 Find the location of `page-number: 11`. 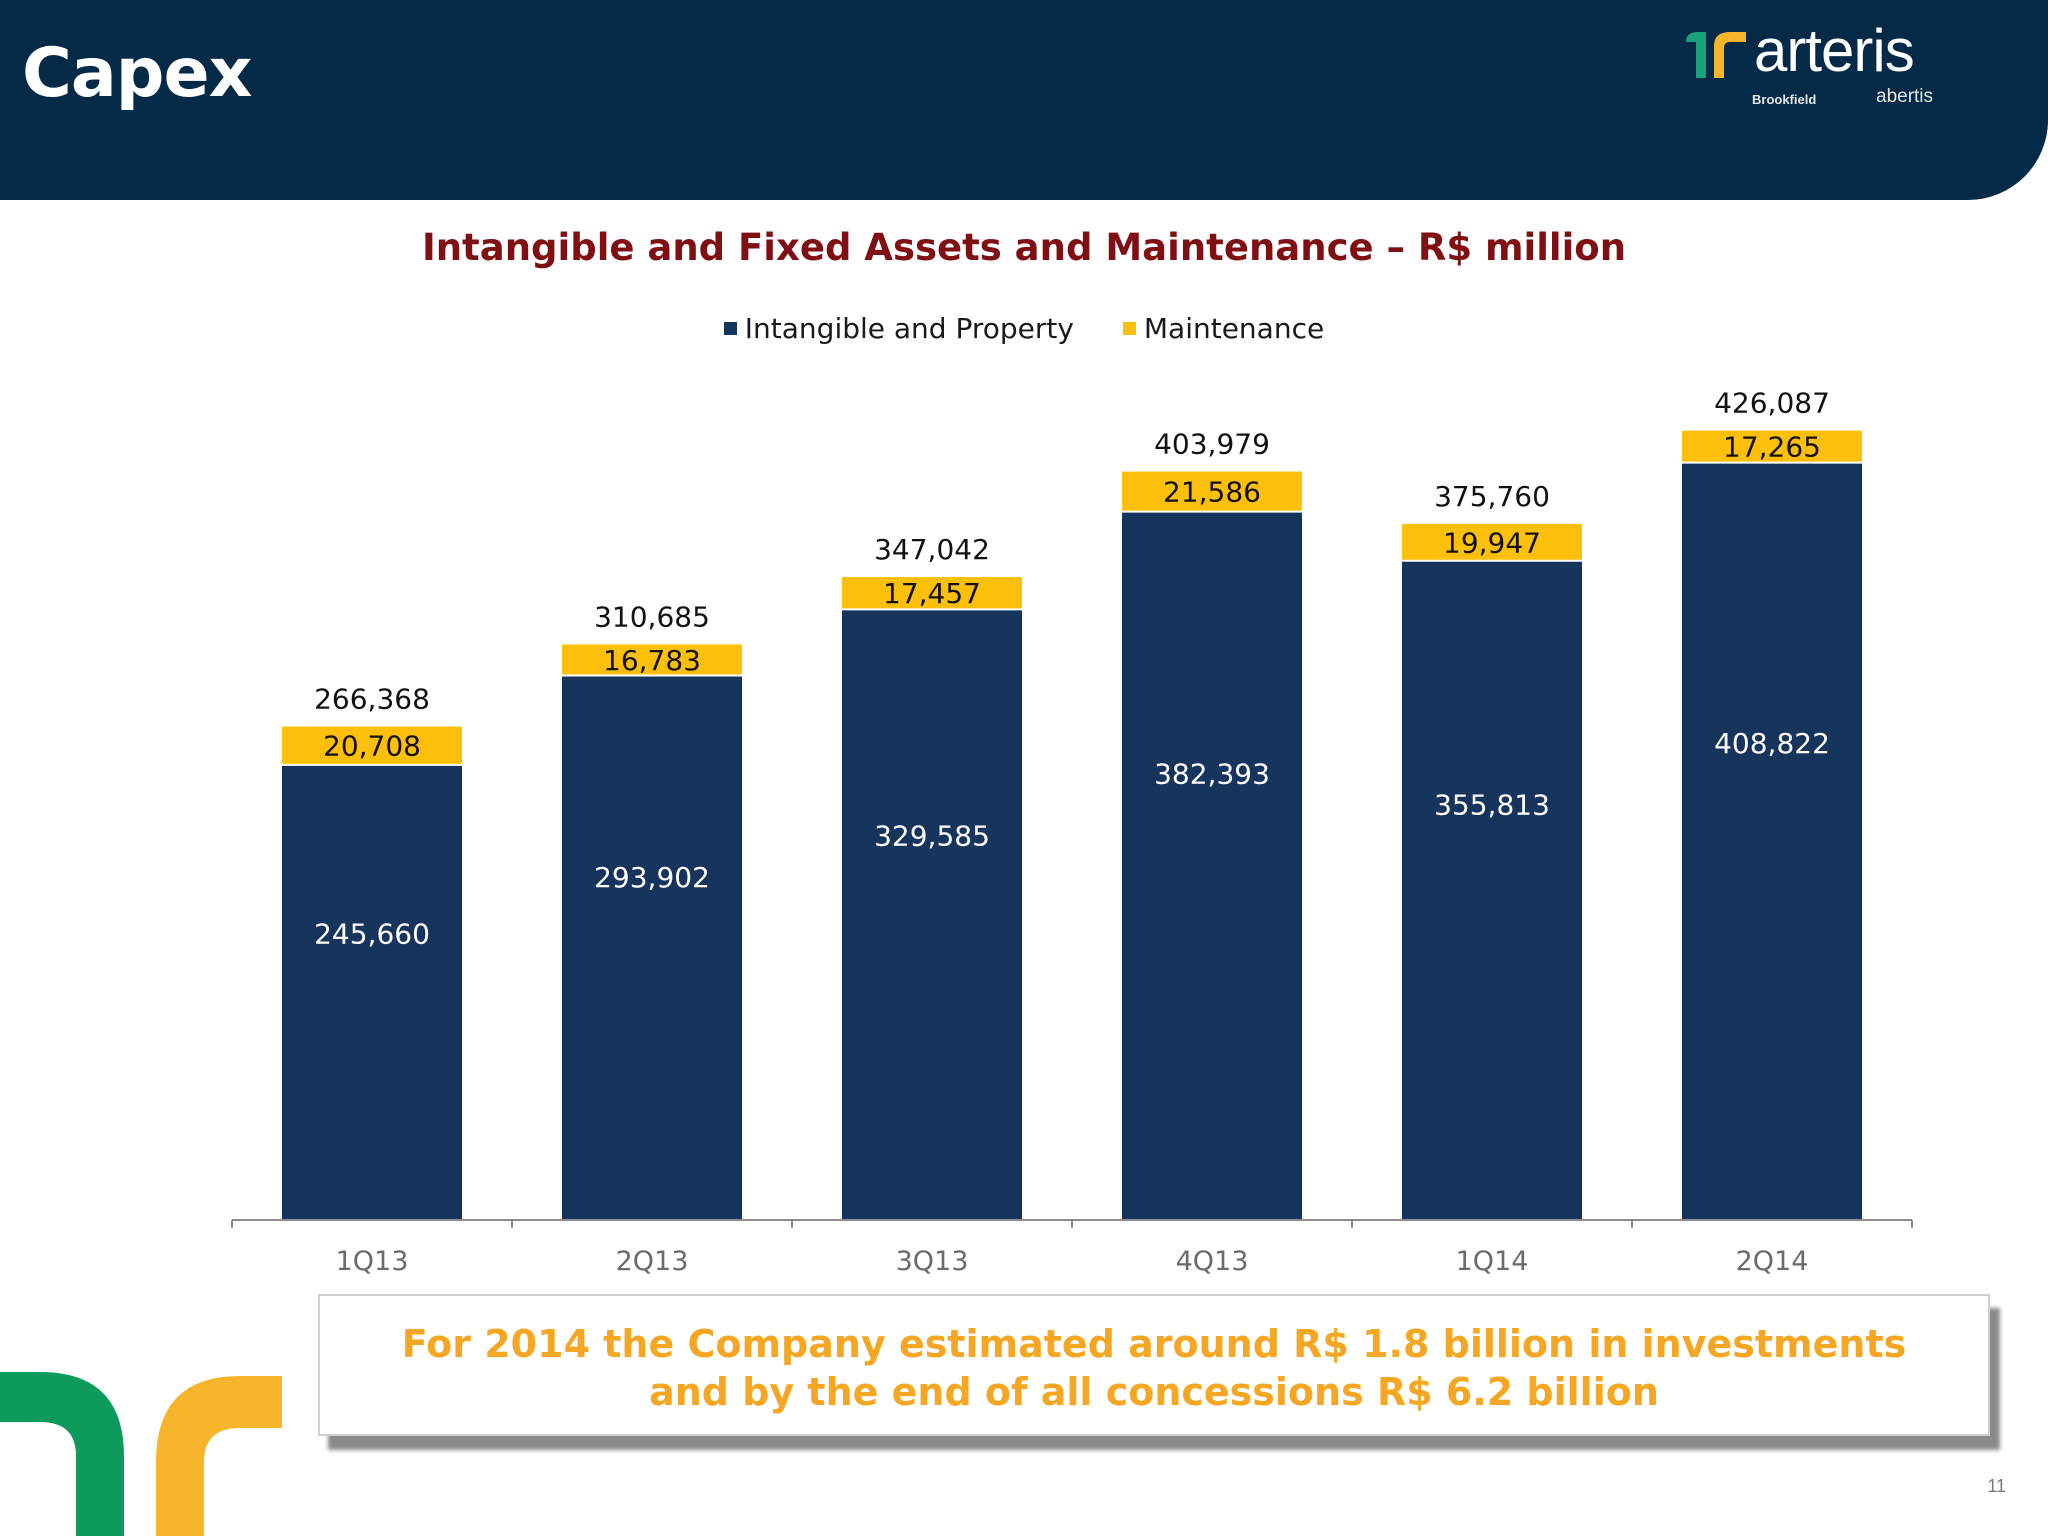

page-number: 11 is located at coordinates (1996, 1486).